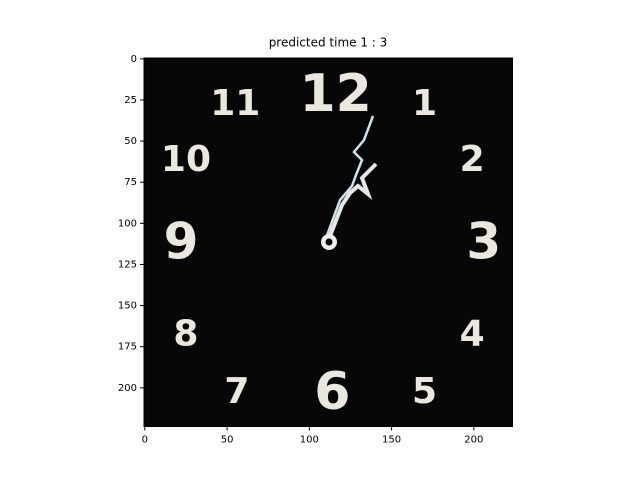  Describe the element at coordinates (185, 334) in the screenshot. I see `clock-numeral: 8` at that location.